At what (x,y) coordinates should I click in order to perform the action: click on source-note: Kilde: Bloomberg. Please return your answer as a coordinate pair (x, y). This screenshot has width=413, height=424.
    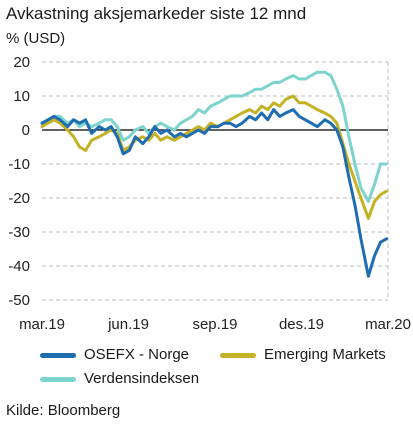
    Looking at the image, I should click on (63, 410).